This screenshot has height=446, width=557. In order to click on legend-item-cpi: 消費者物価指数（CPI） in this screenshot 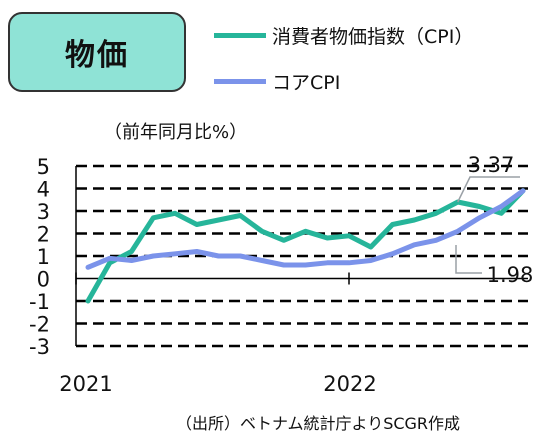, I will do `click(343, 35)`.